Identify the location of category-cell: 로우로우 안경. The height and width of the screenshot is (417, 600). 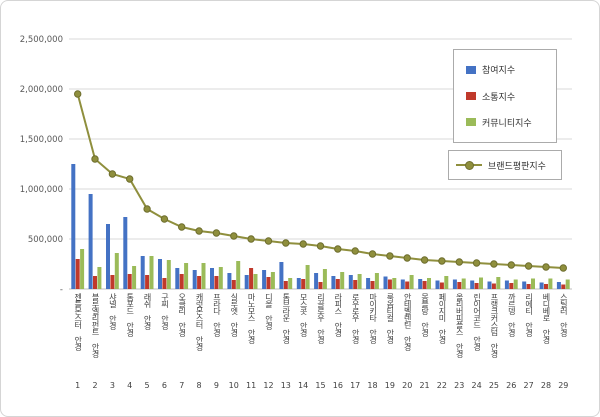
(355, 336).